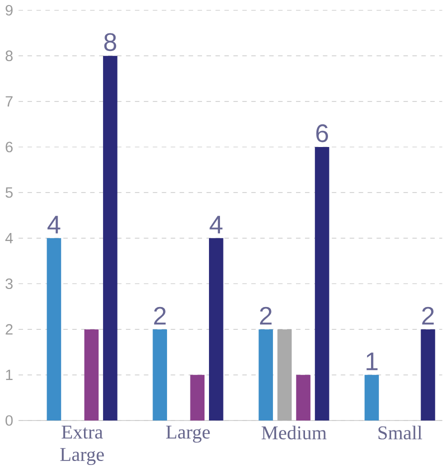  Describe the element at coordinates (9, 101) in the screenshot. I see `y-tick-label: 7` at that location.